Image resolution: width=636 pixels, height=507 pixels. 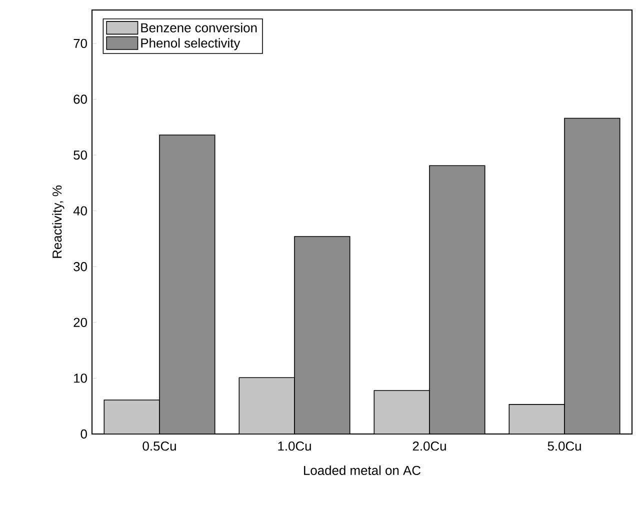 What do you see at coordinates (80, 267) in the screenshot?
I see `y-tick-label: 30` at bounding box center [80, 267].